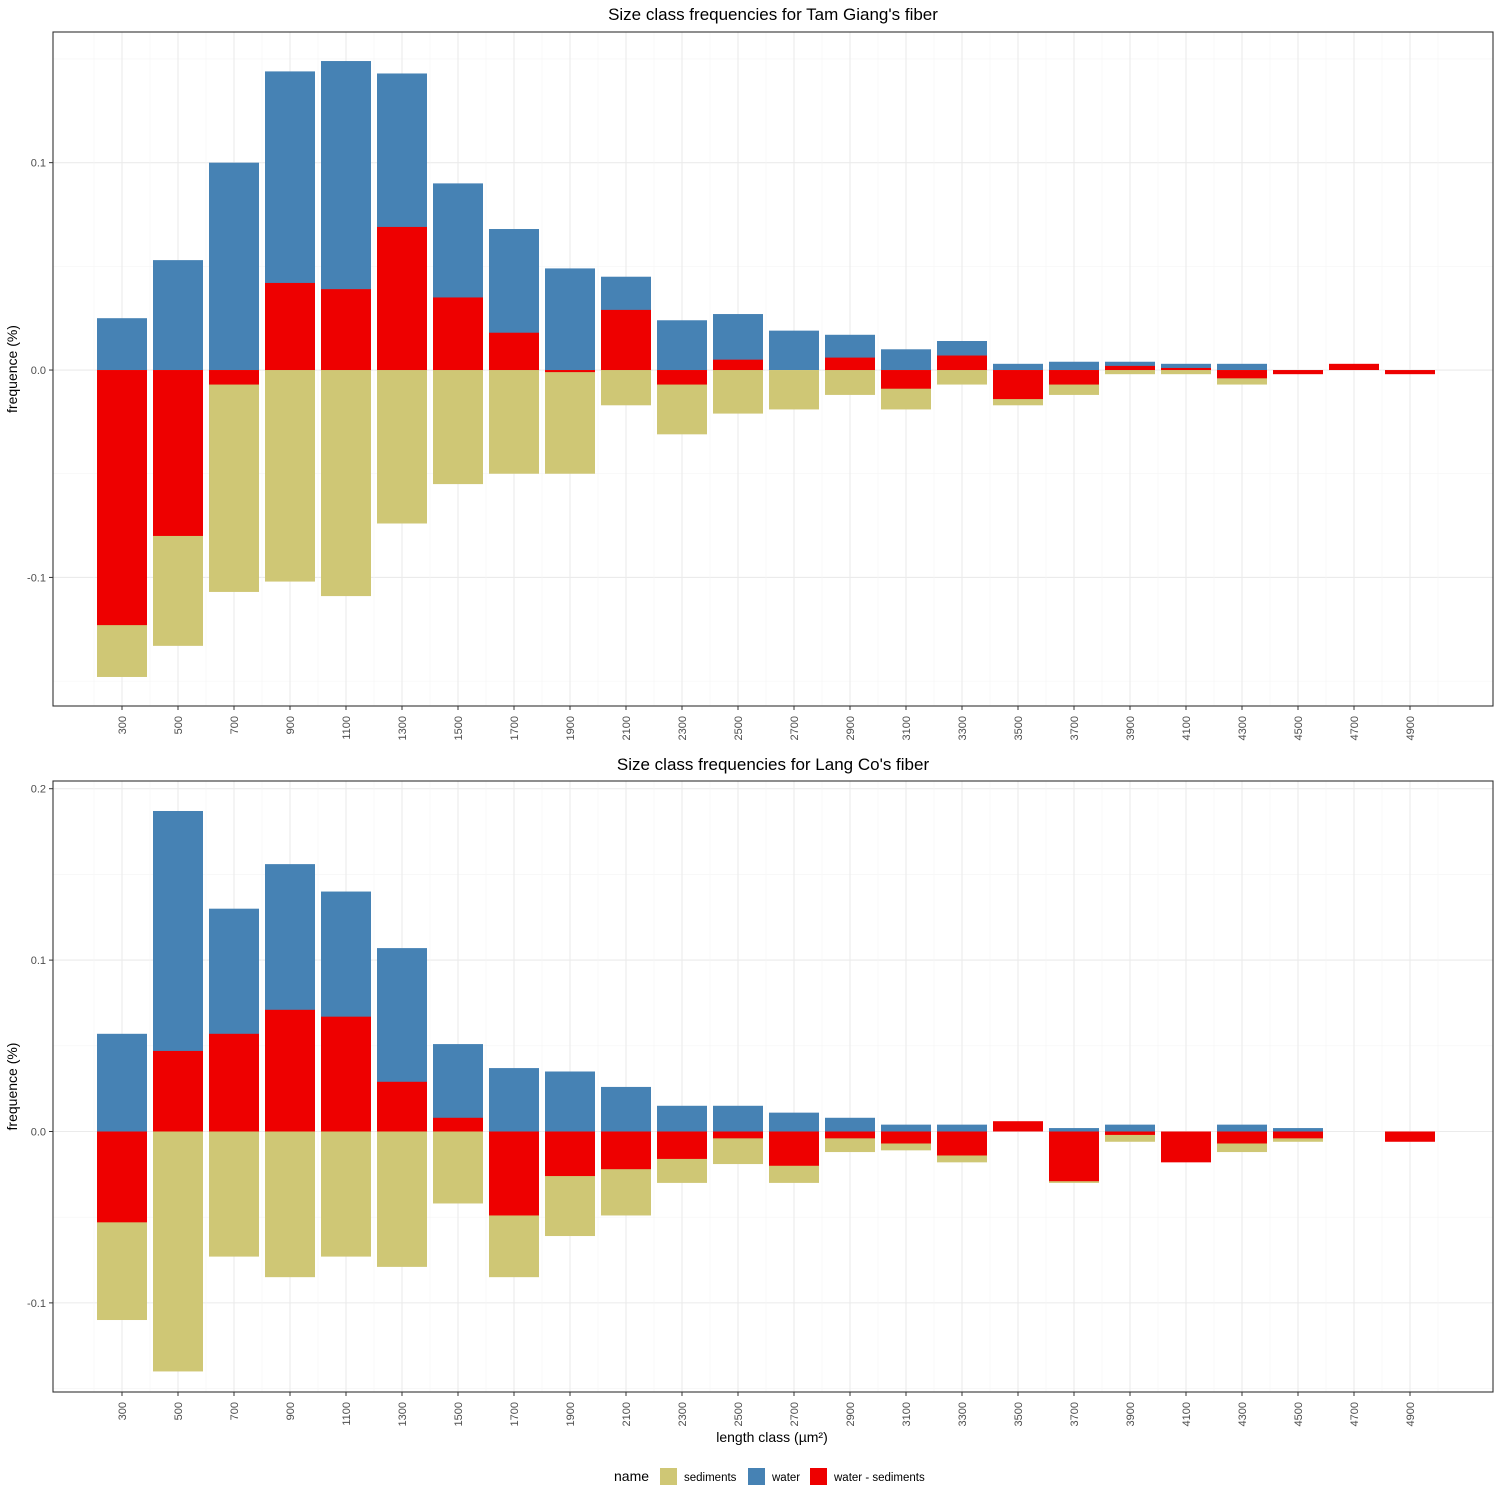 This screenshot has height=1500, width=1500. What do you see at coordinates (12, 369) in the screenshot?
I see `y-axis-title: frequence (%)` at bounding box center [12, 369].